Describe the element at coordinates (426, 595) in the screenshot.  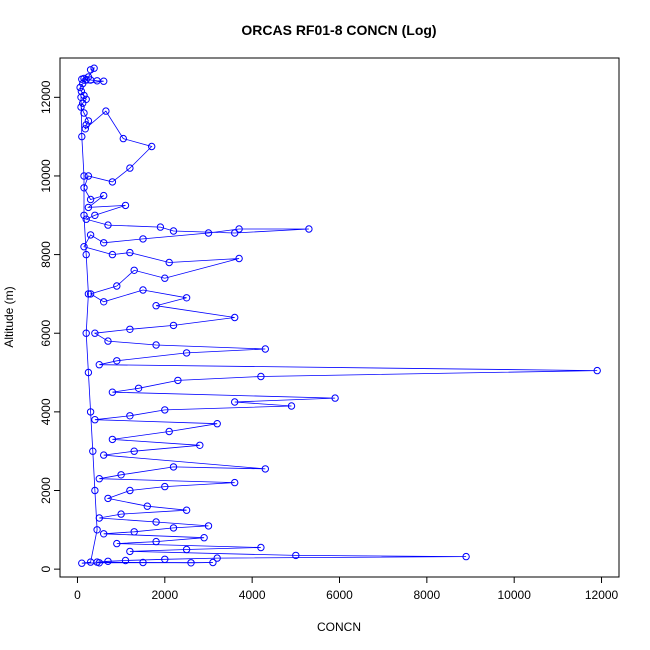
I see `x-tick-label: 8000` at that location.